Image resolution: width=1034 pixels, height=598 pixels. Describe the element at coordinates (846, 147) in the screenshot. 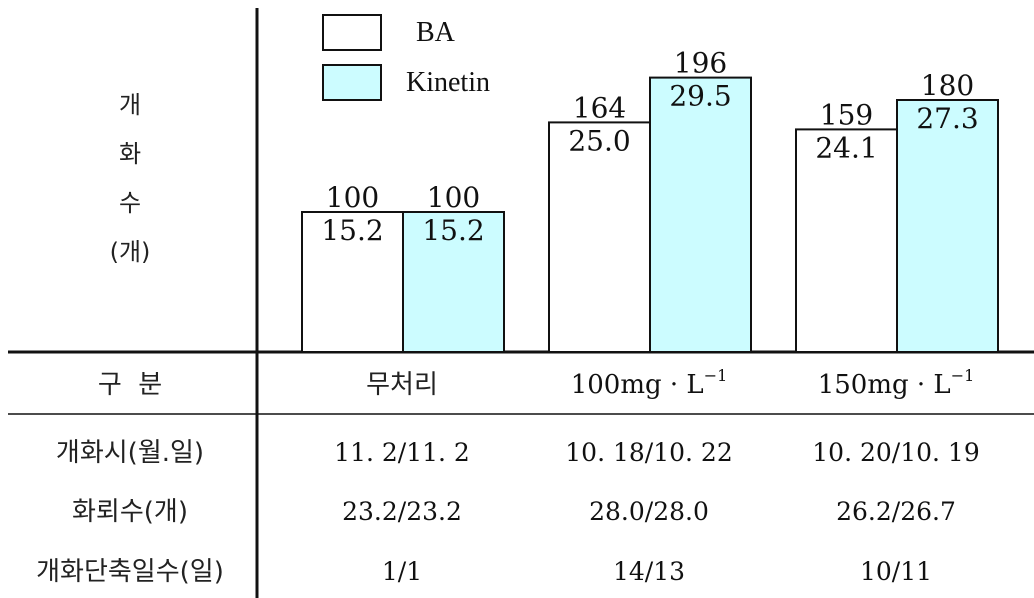

I see `inner-label-ba-3: 24.1` at that location.